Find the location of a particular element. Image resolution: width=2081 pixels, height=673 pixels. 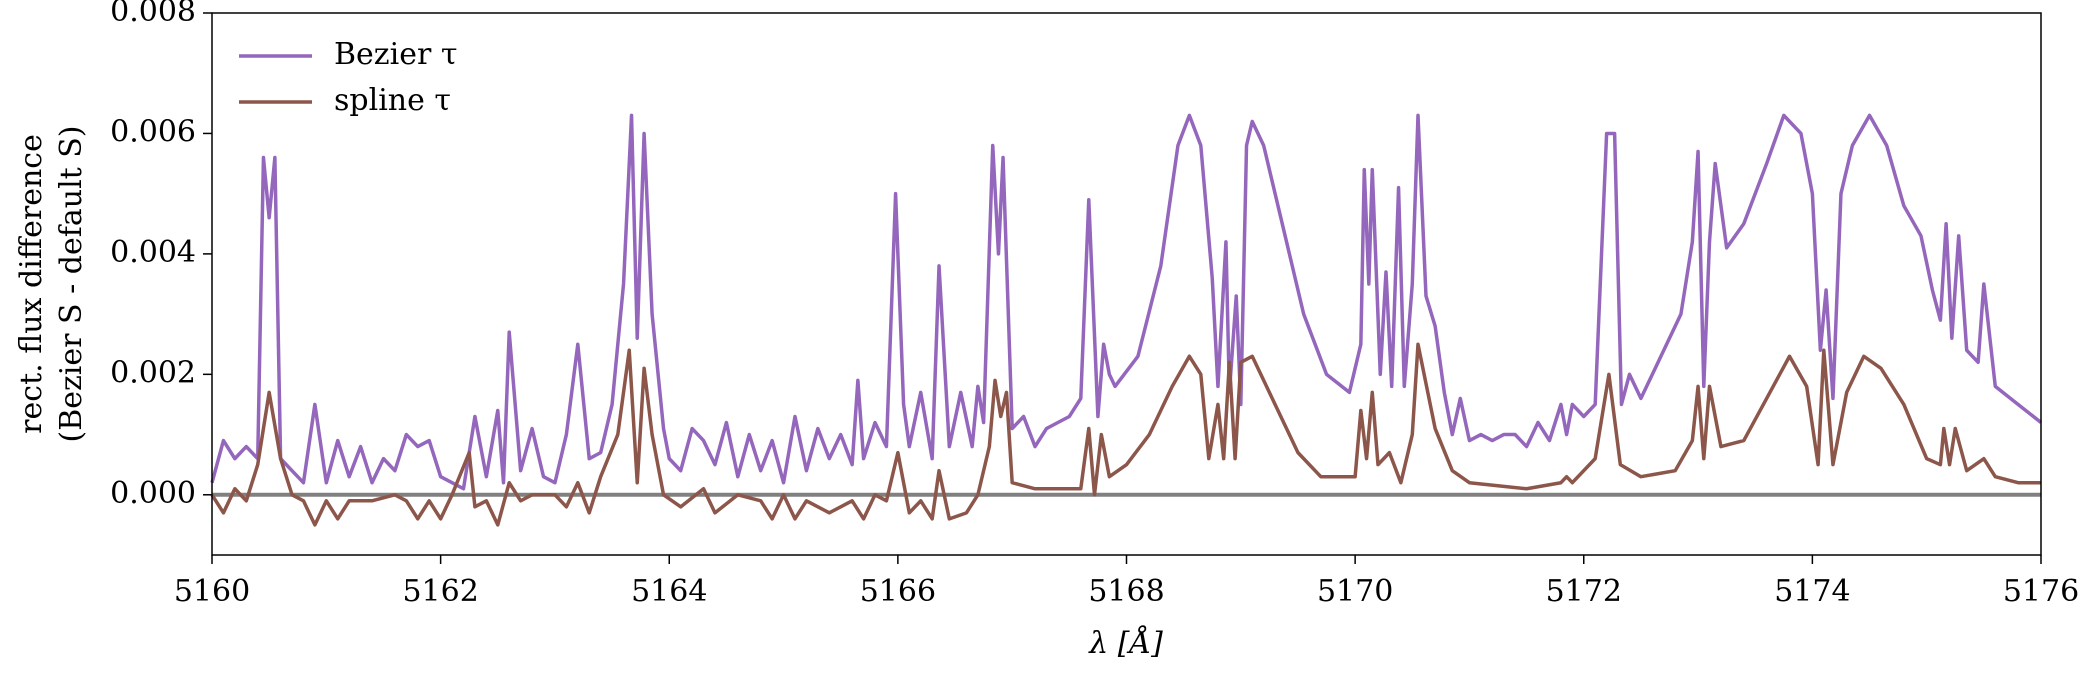

legend-label: Bezier τ is located at coordinates (395, 54).